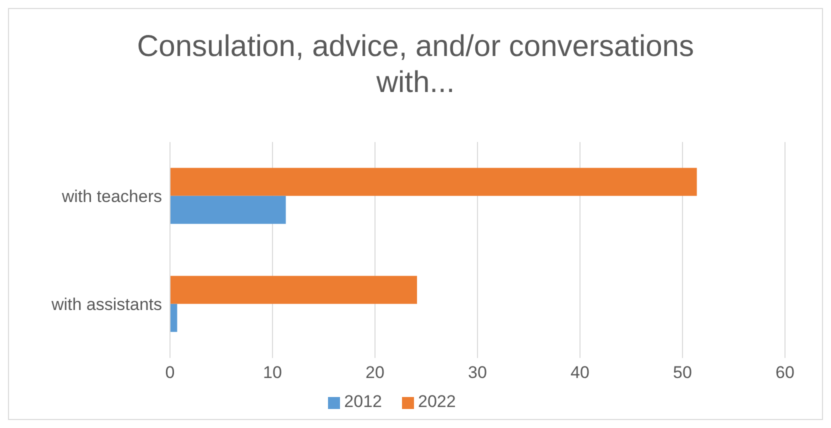 The width and height of the screenshot is (831, 428). What do you see at coordinates (477, 372) in the screenshot?
I see `x-tick-label: 30` at bounding box center [477, 372].